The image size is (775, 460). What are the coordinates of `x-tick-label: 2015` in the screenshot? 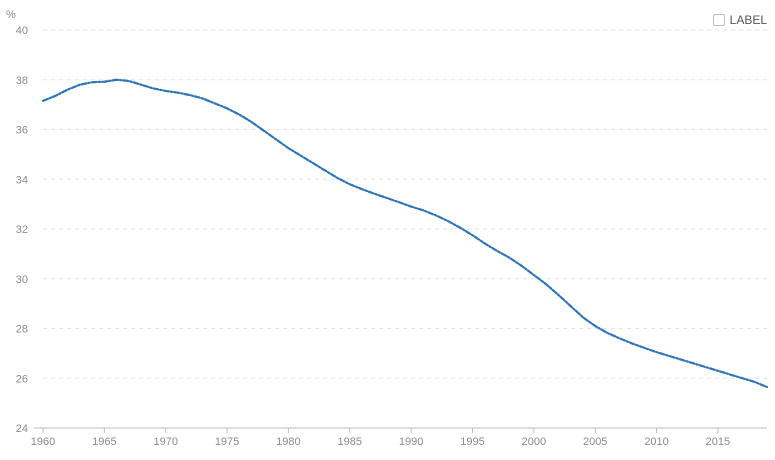 It's located at (718, 442).